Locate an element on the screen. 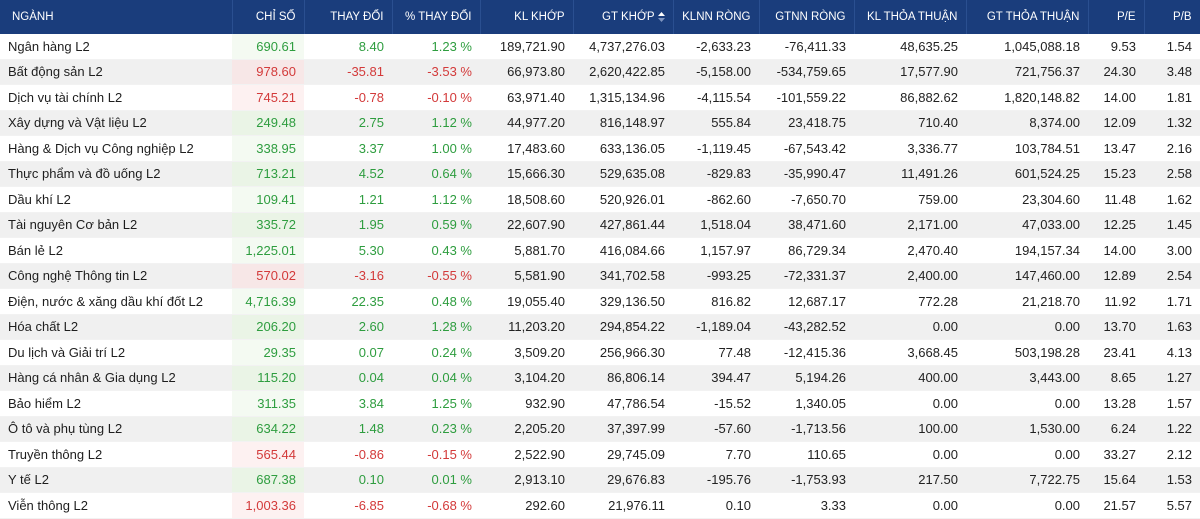 The width and height of the screenshot is (1200, 519). pct-change-value: 1.12 % is located at coordinates (436, 199).